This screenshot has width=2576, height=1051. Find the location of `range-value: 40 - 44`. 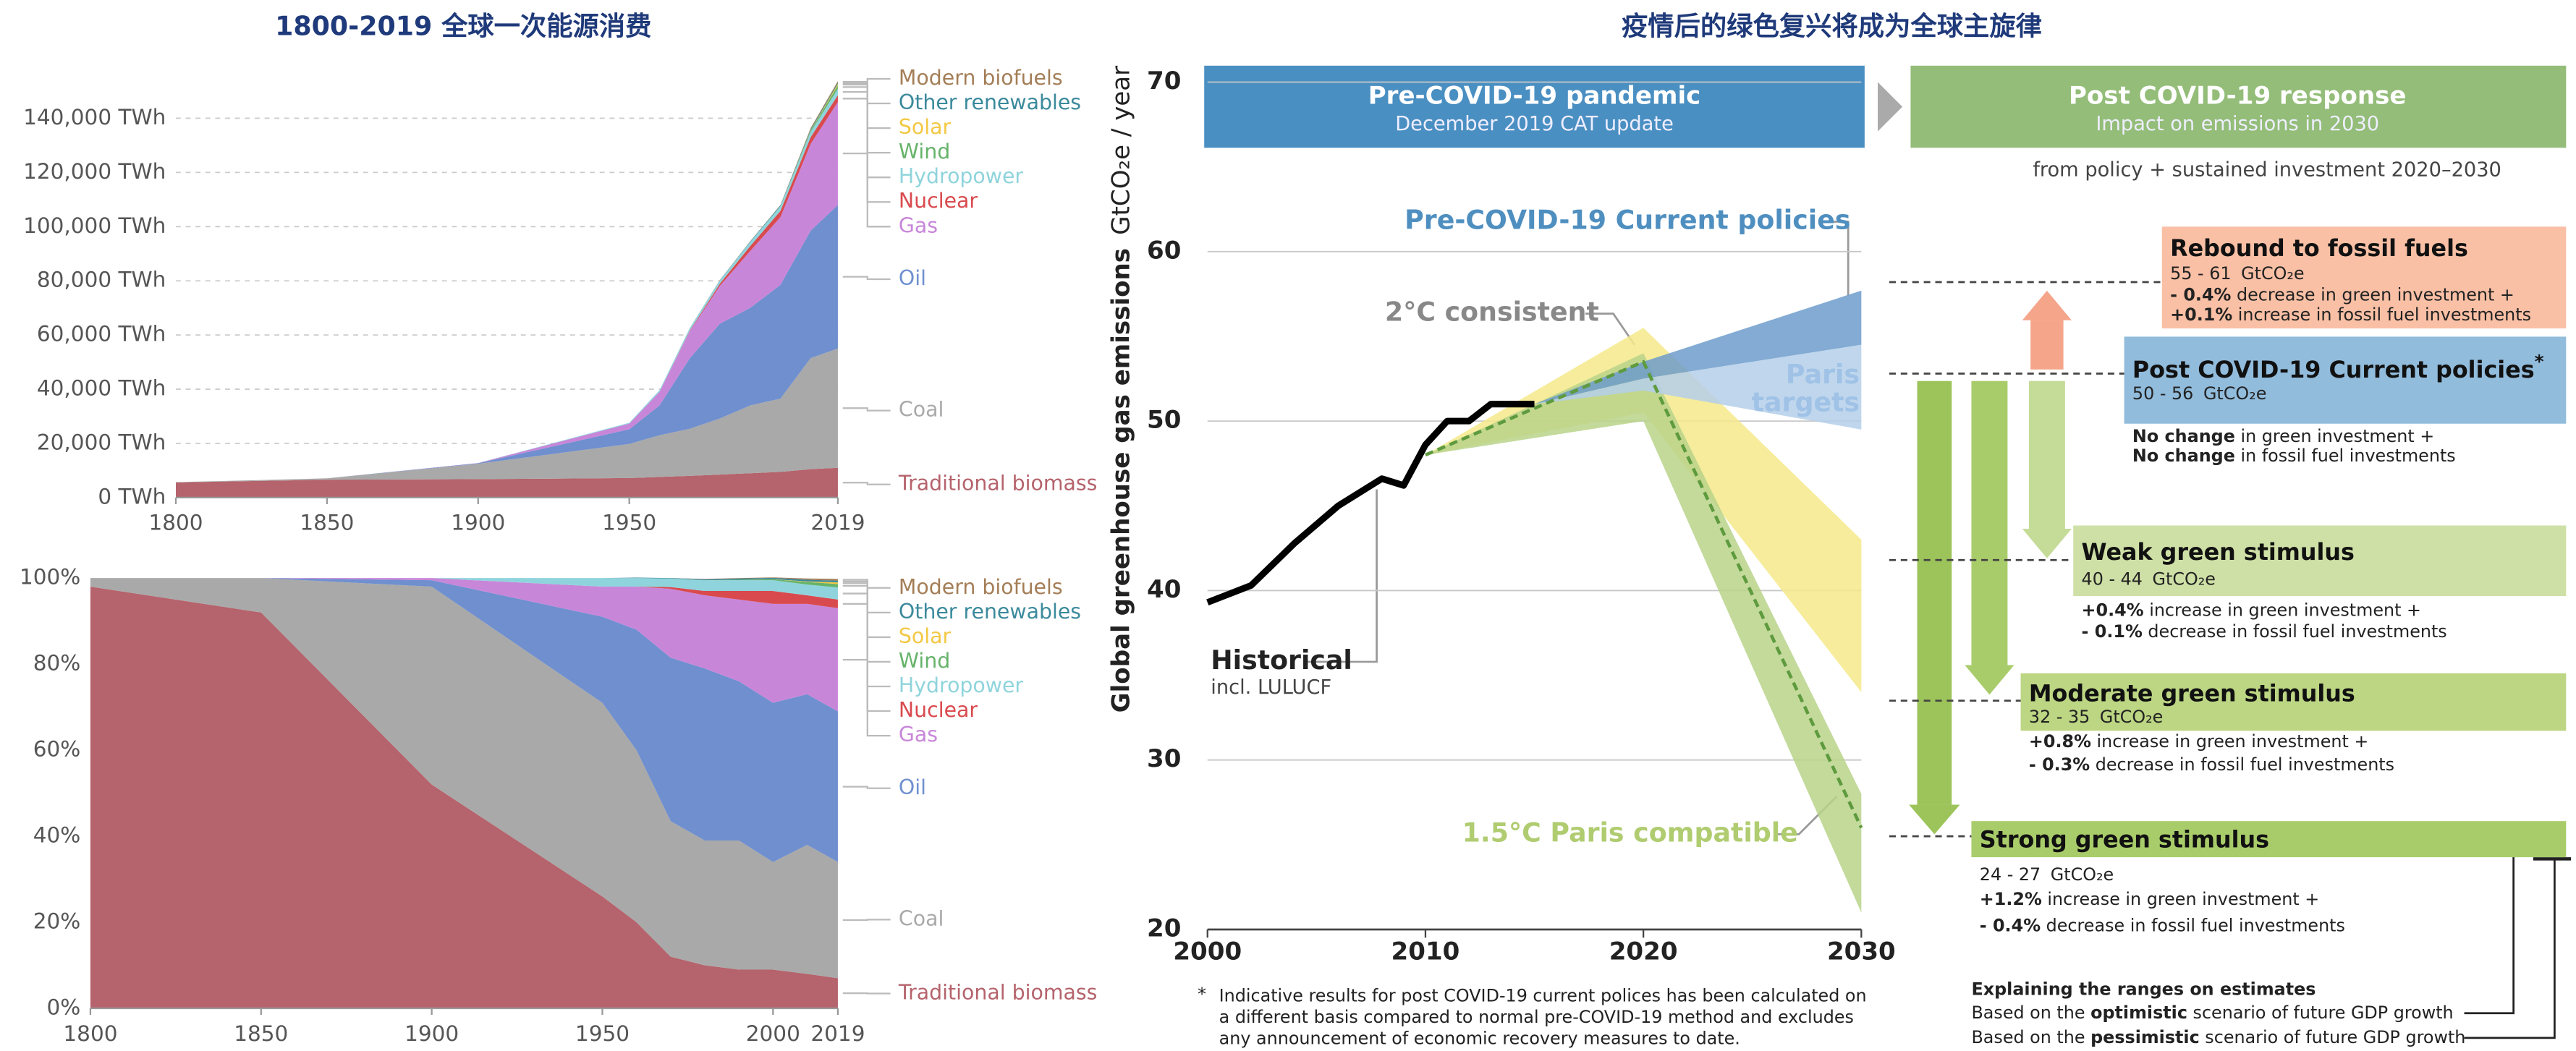

range-value: 40 - 44 is located at coordinates (2112, 579).